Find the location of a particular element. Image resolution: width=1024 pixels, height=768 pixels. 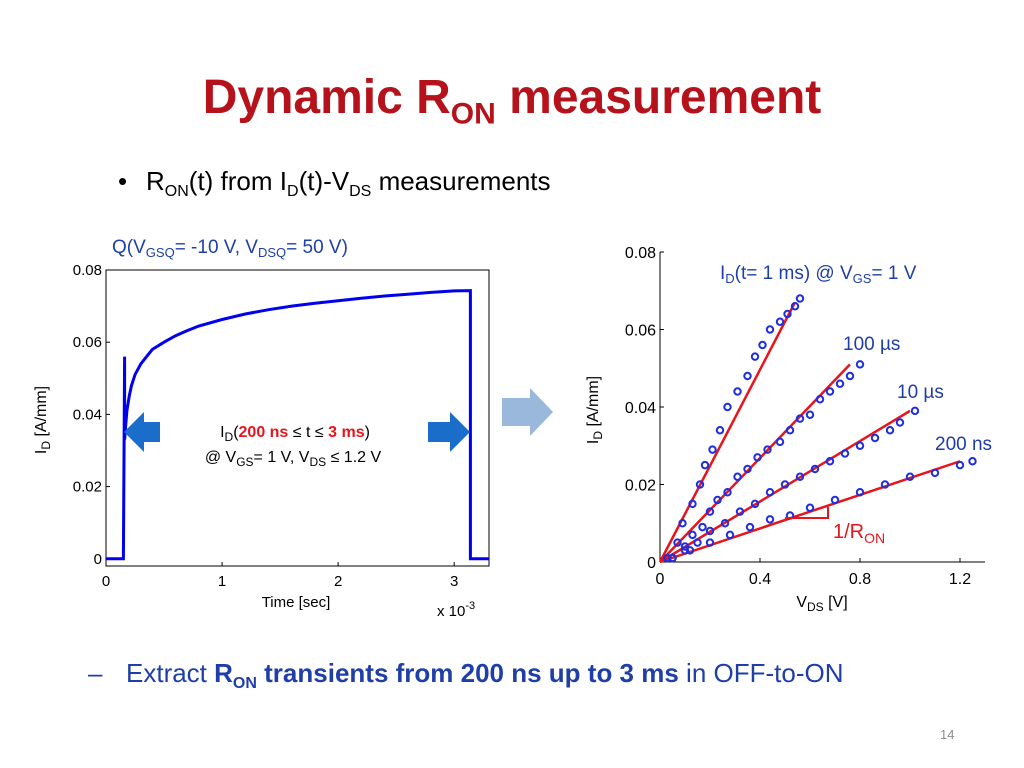

left-chart-y-tick-label: 0 is located at coordinates (98, 559).